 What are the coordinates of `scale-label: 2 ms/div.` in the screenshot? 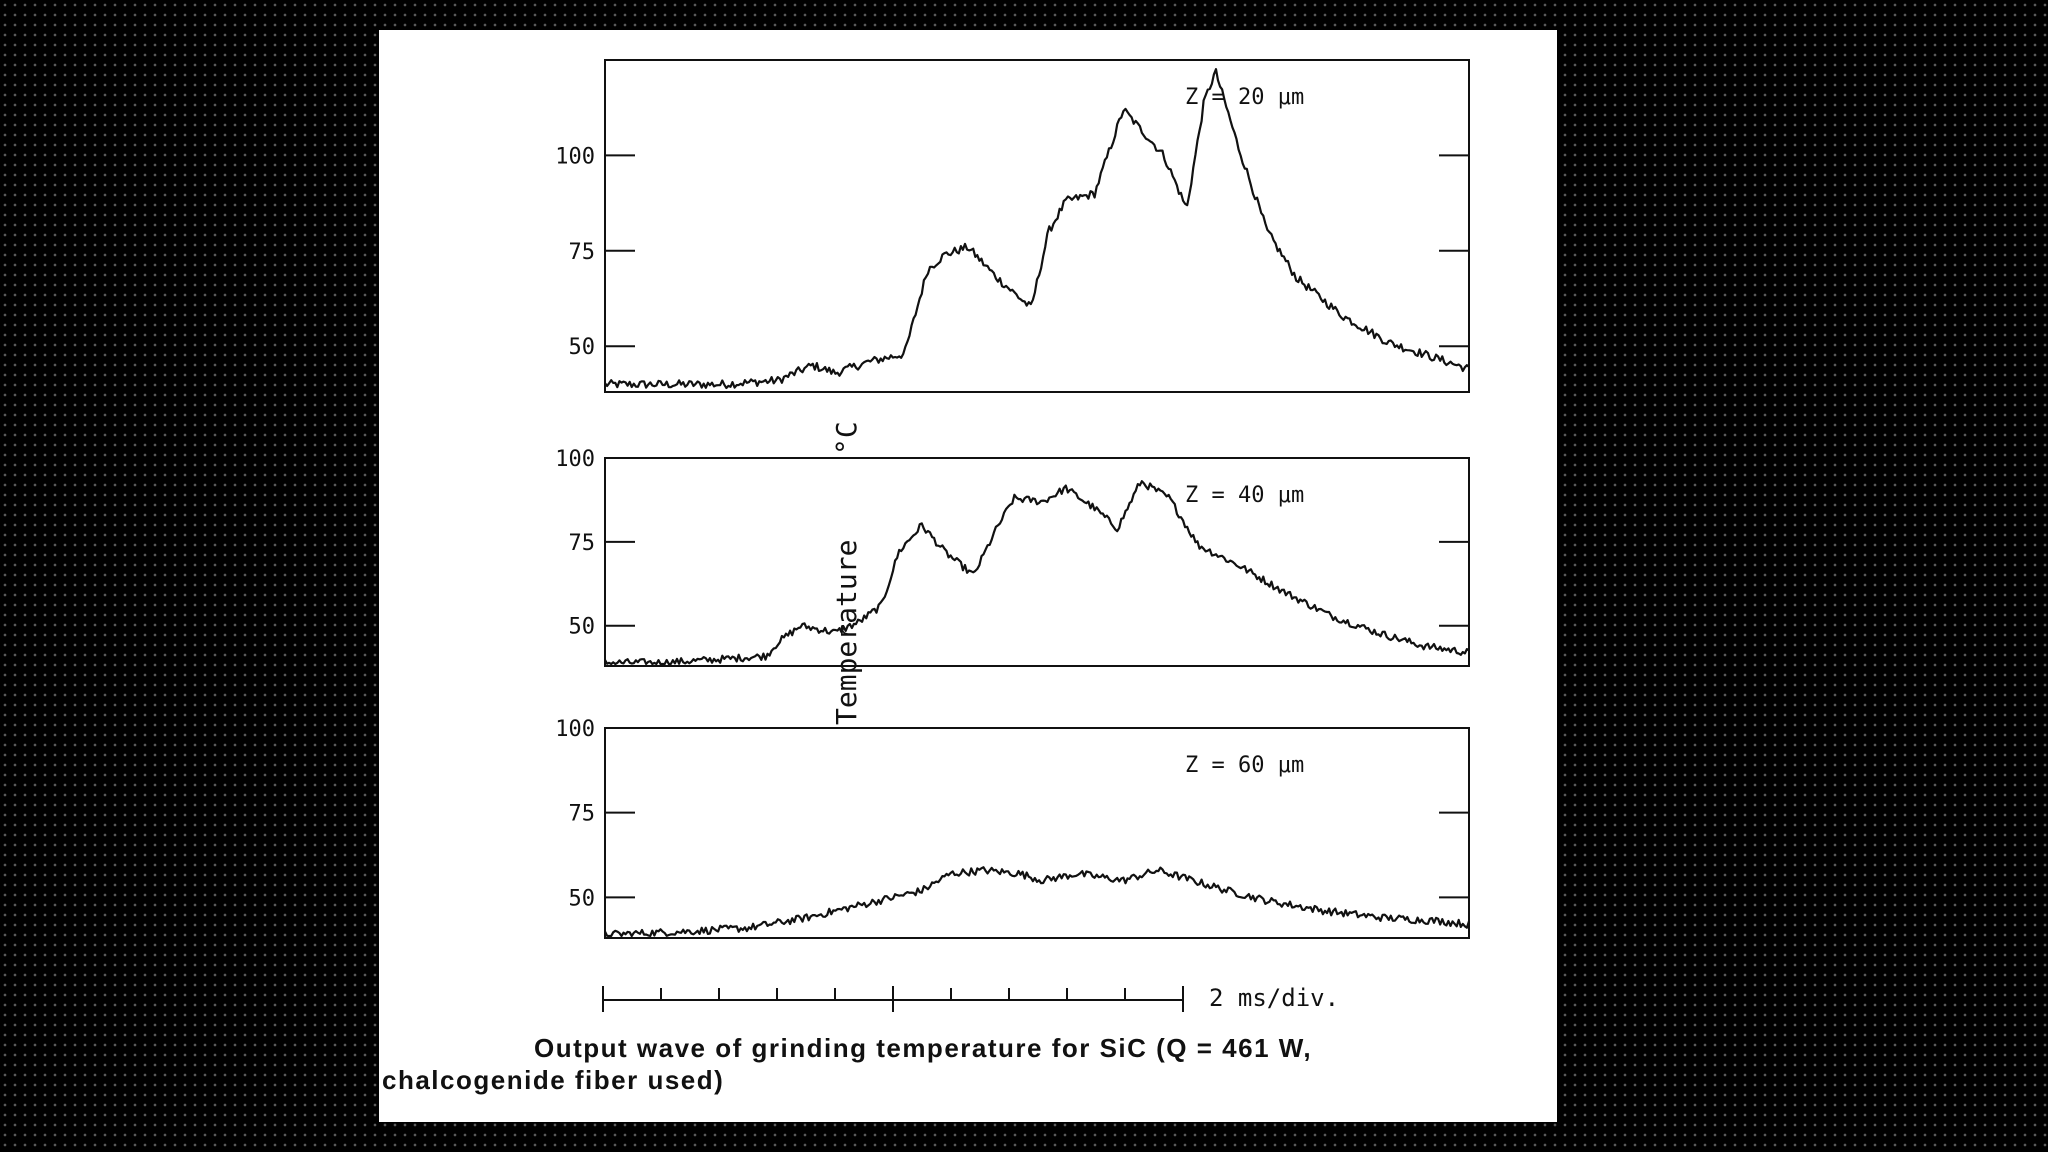 It's located at (1274, 998).